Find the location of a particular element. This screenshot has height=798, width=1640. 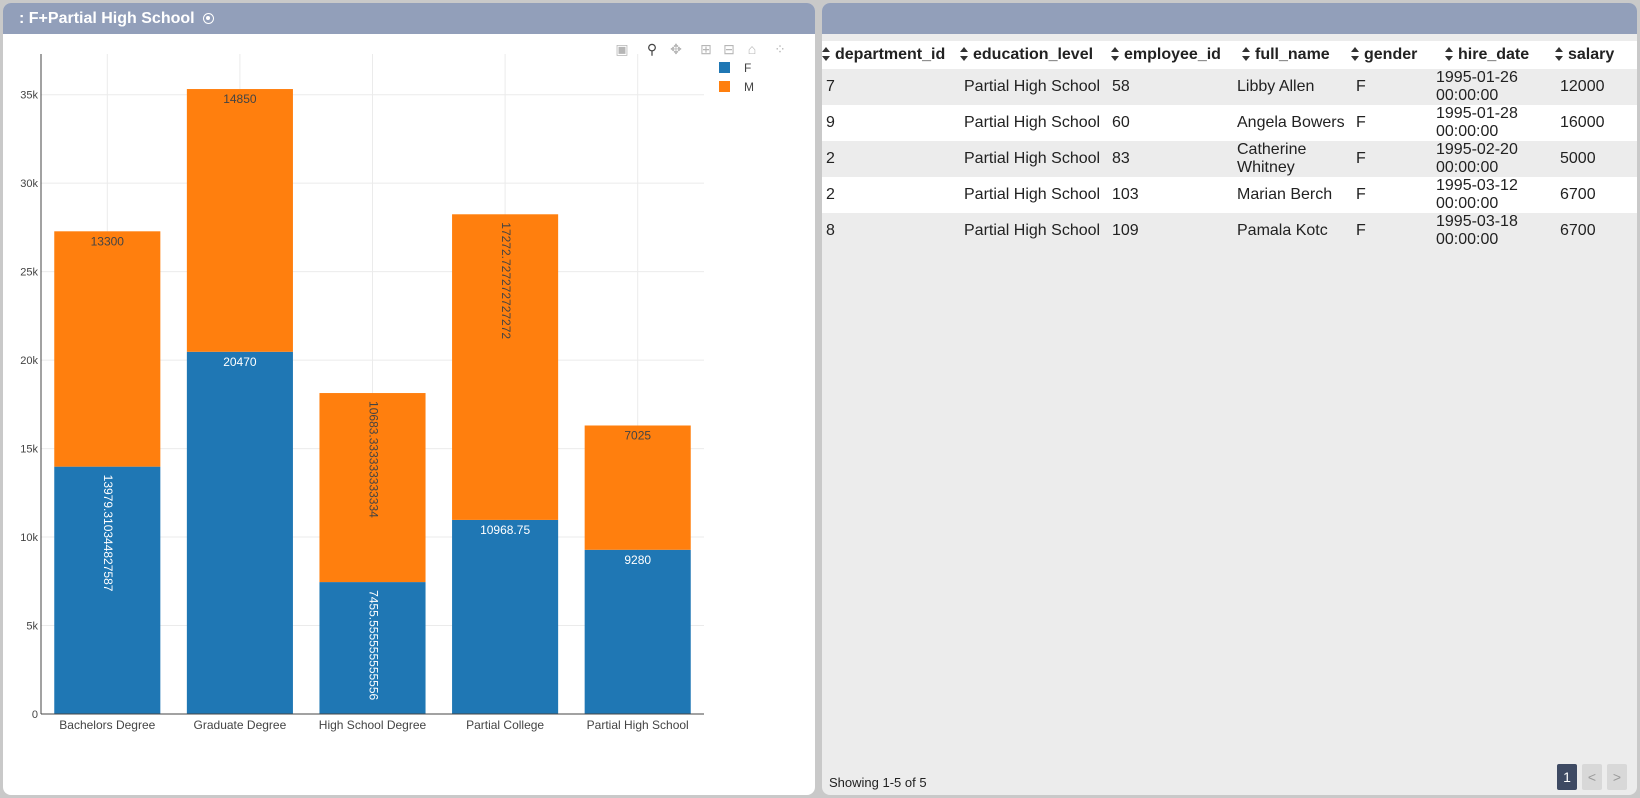

x-tick-label: High School Degree is located at coordinates (373, 725).